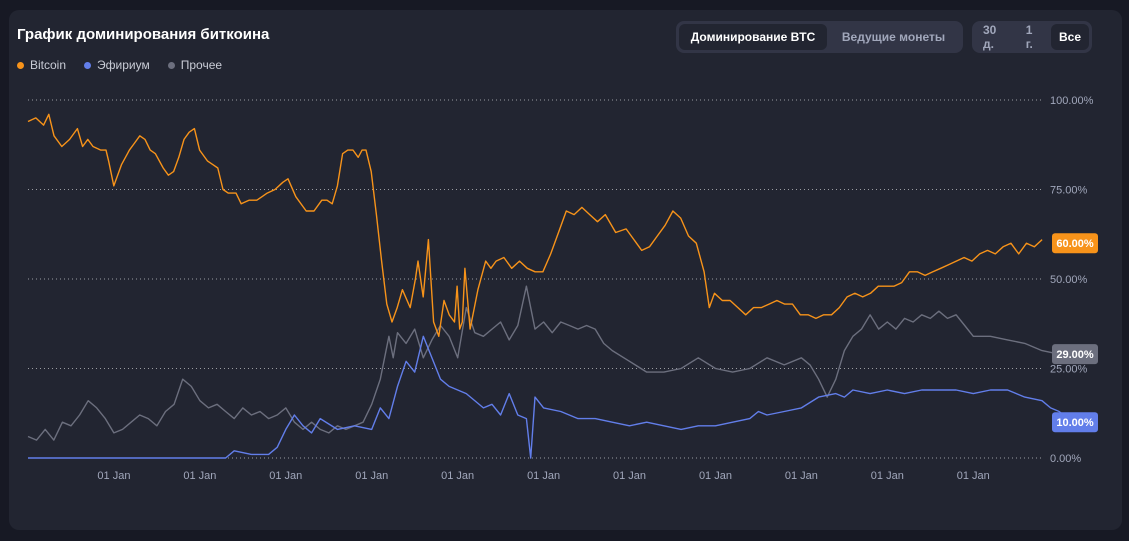 The image size is (1129, 541). What do you see at coordinates (143, 34) in the screenshot?
I see `chart-title: График доминирования биткоина` at bounding box center [143, 34].